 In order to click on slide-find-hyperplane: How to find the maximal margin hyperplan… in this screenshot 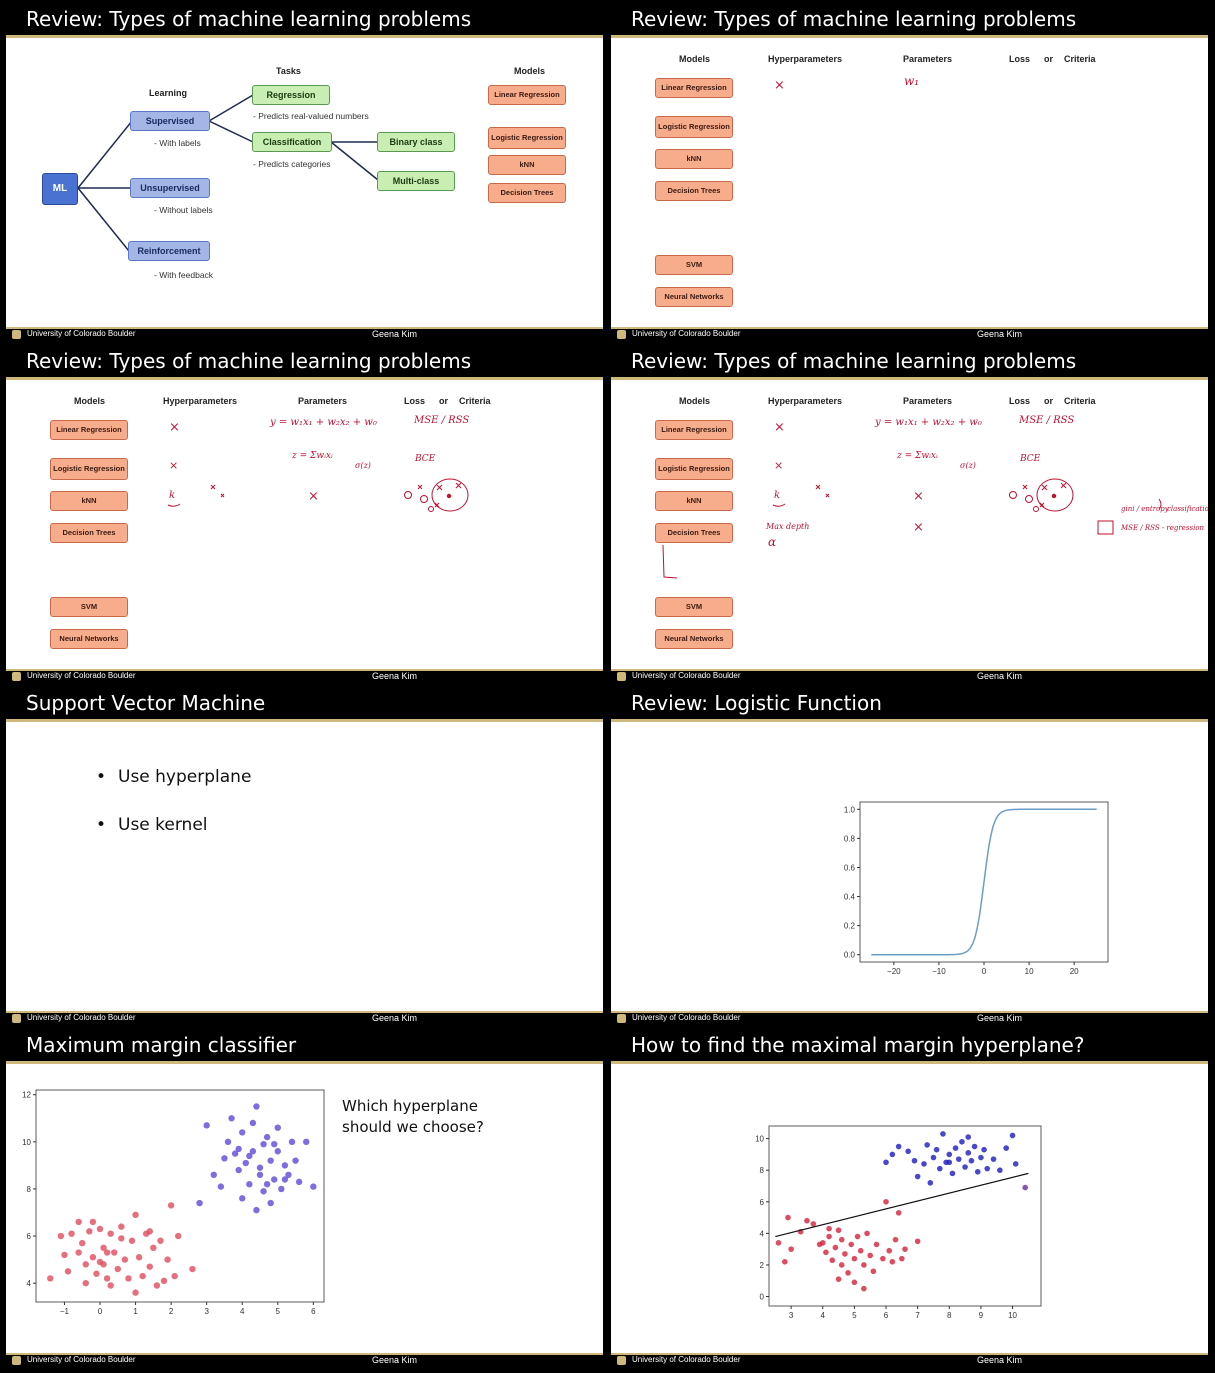, I will do `click(909, 1198)`.